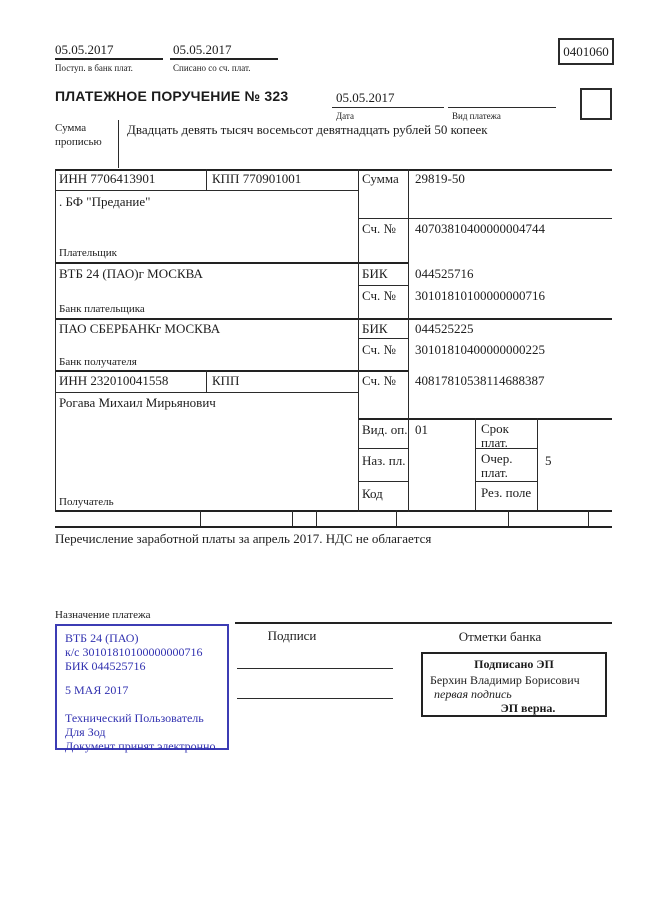 This screenshot has height=919, width=660. I want to click on debited-date-underline, so click(224, 59).